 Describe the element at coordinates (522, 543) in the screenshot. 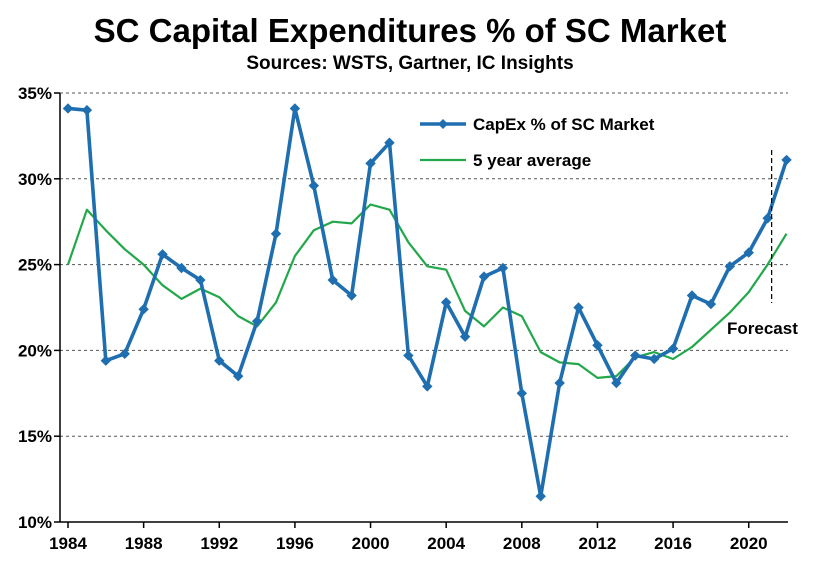

I see `x-tick-label: 2008` at that location.